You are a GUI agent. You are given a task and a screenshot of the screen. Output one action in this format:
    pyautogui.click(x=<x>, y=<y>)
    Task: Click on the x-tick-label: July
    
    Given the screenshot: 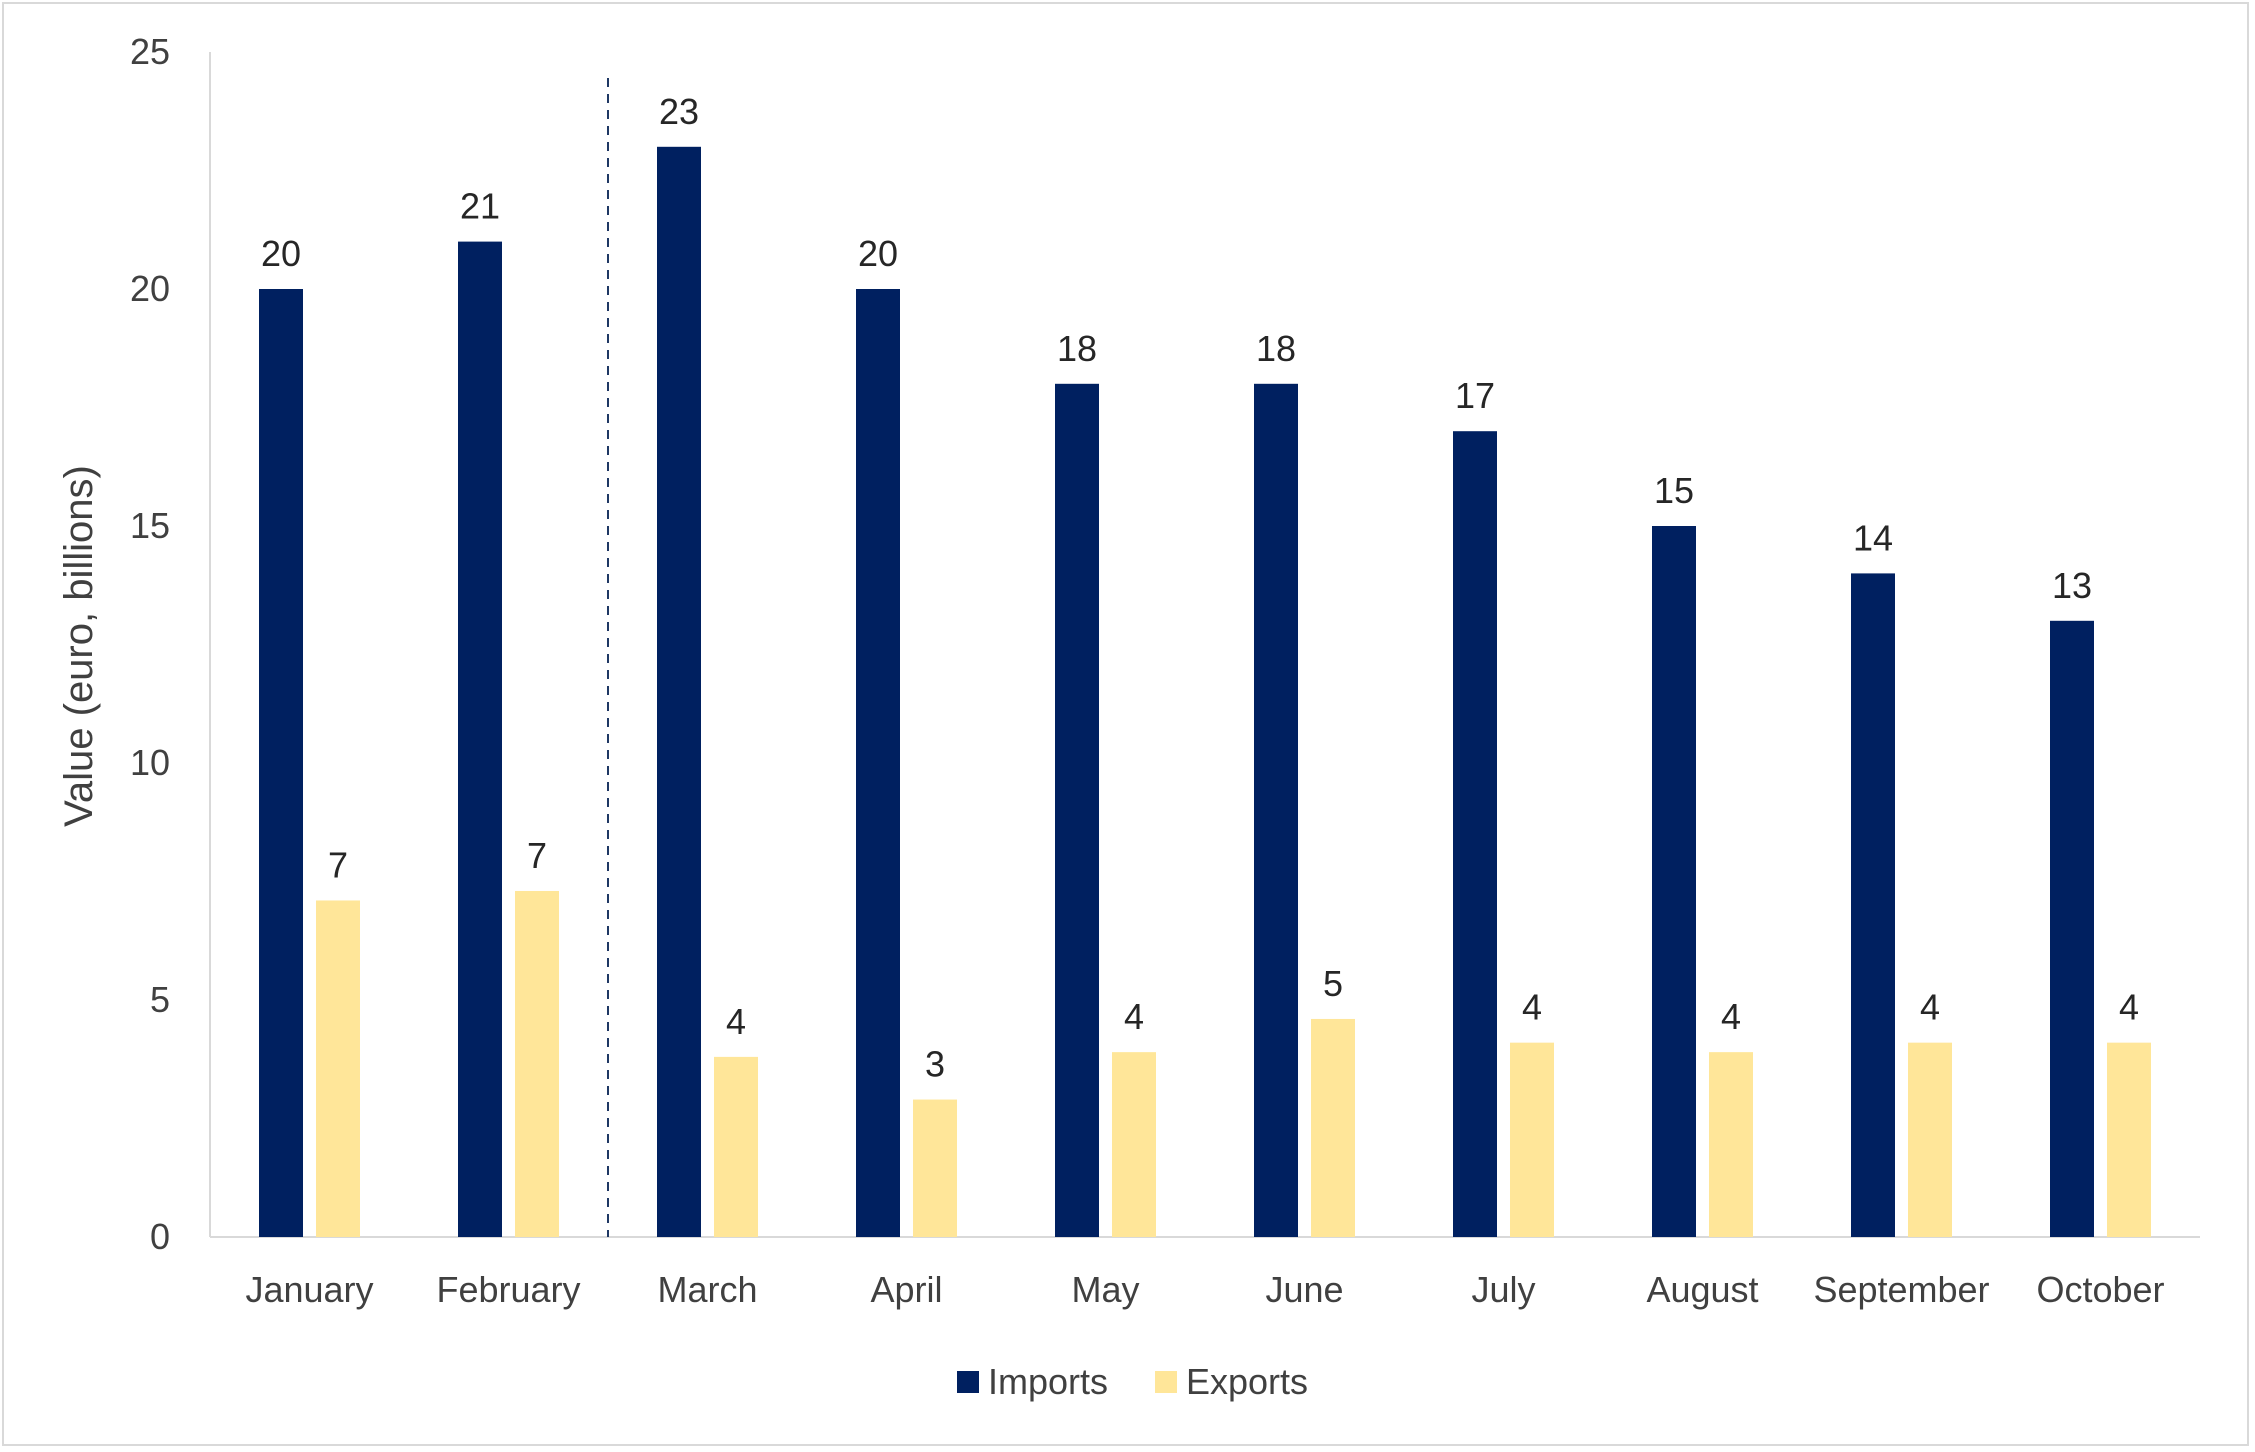 What is the action you would take?
    pyautogui.click(x=1503, y=1289)
    